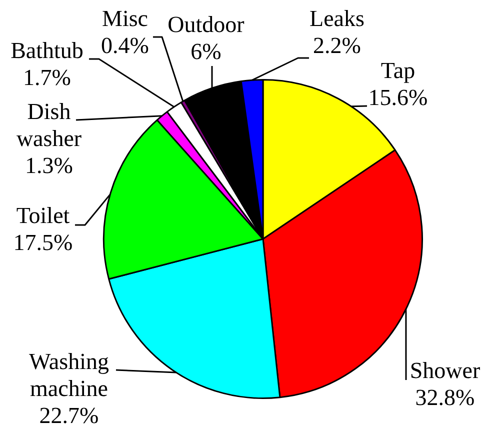 This screenshot has width=484, height=433. I want to click on slice-label: Misc, so click(125, 19).